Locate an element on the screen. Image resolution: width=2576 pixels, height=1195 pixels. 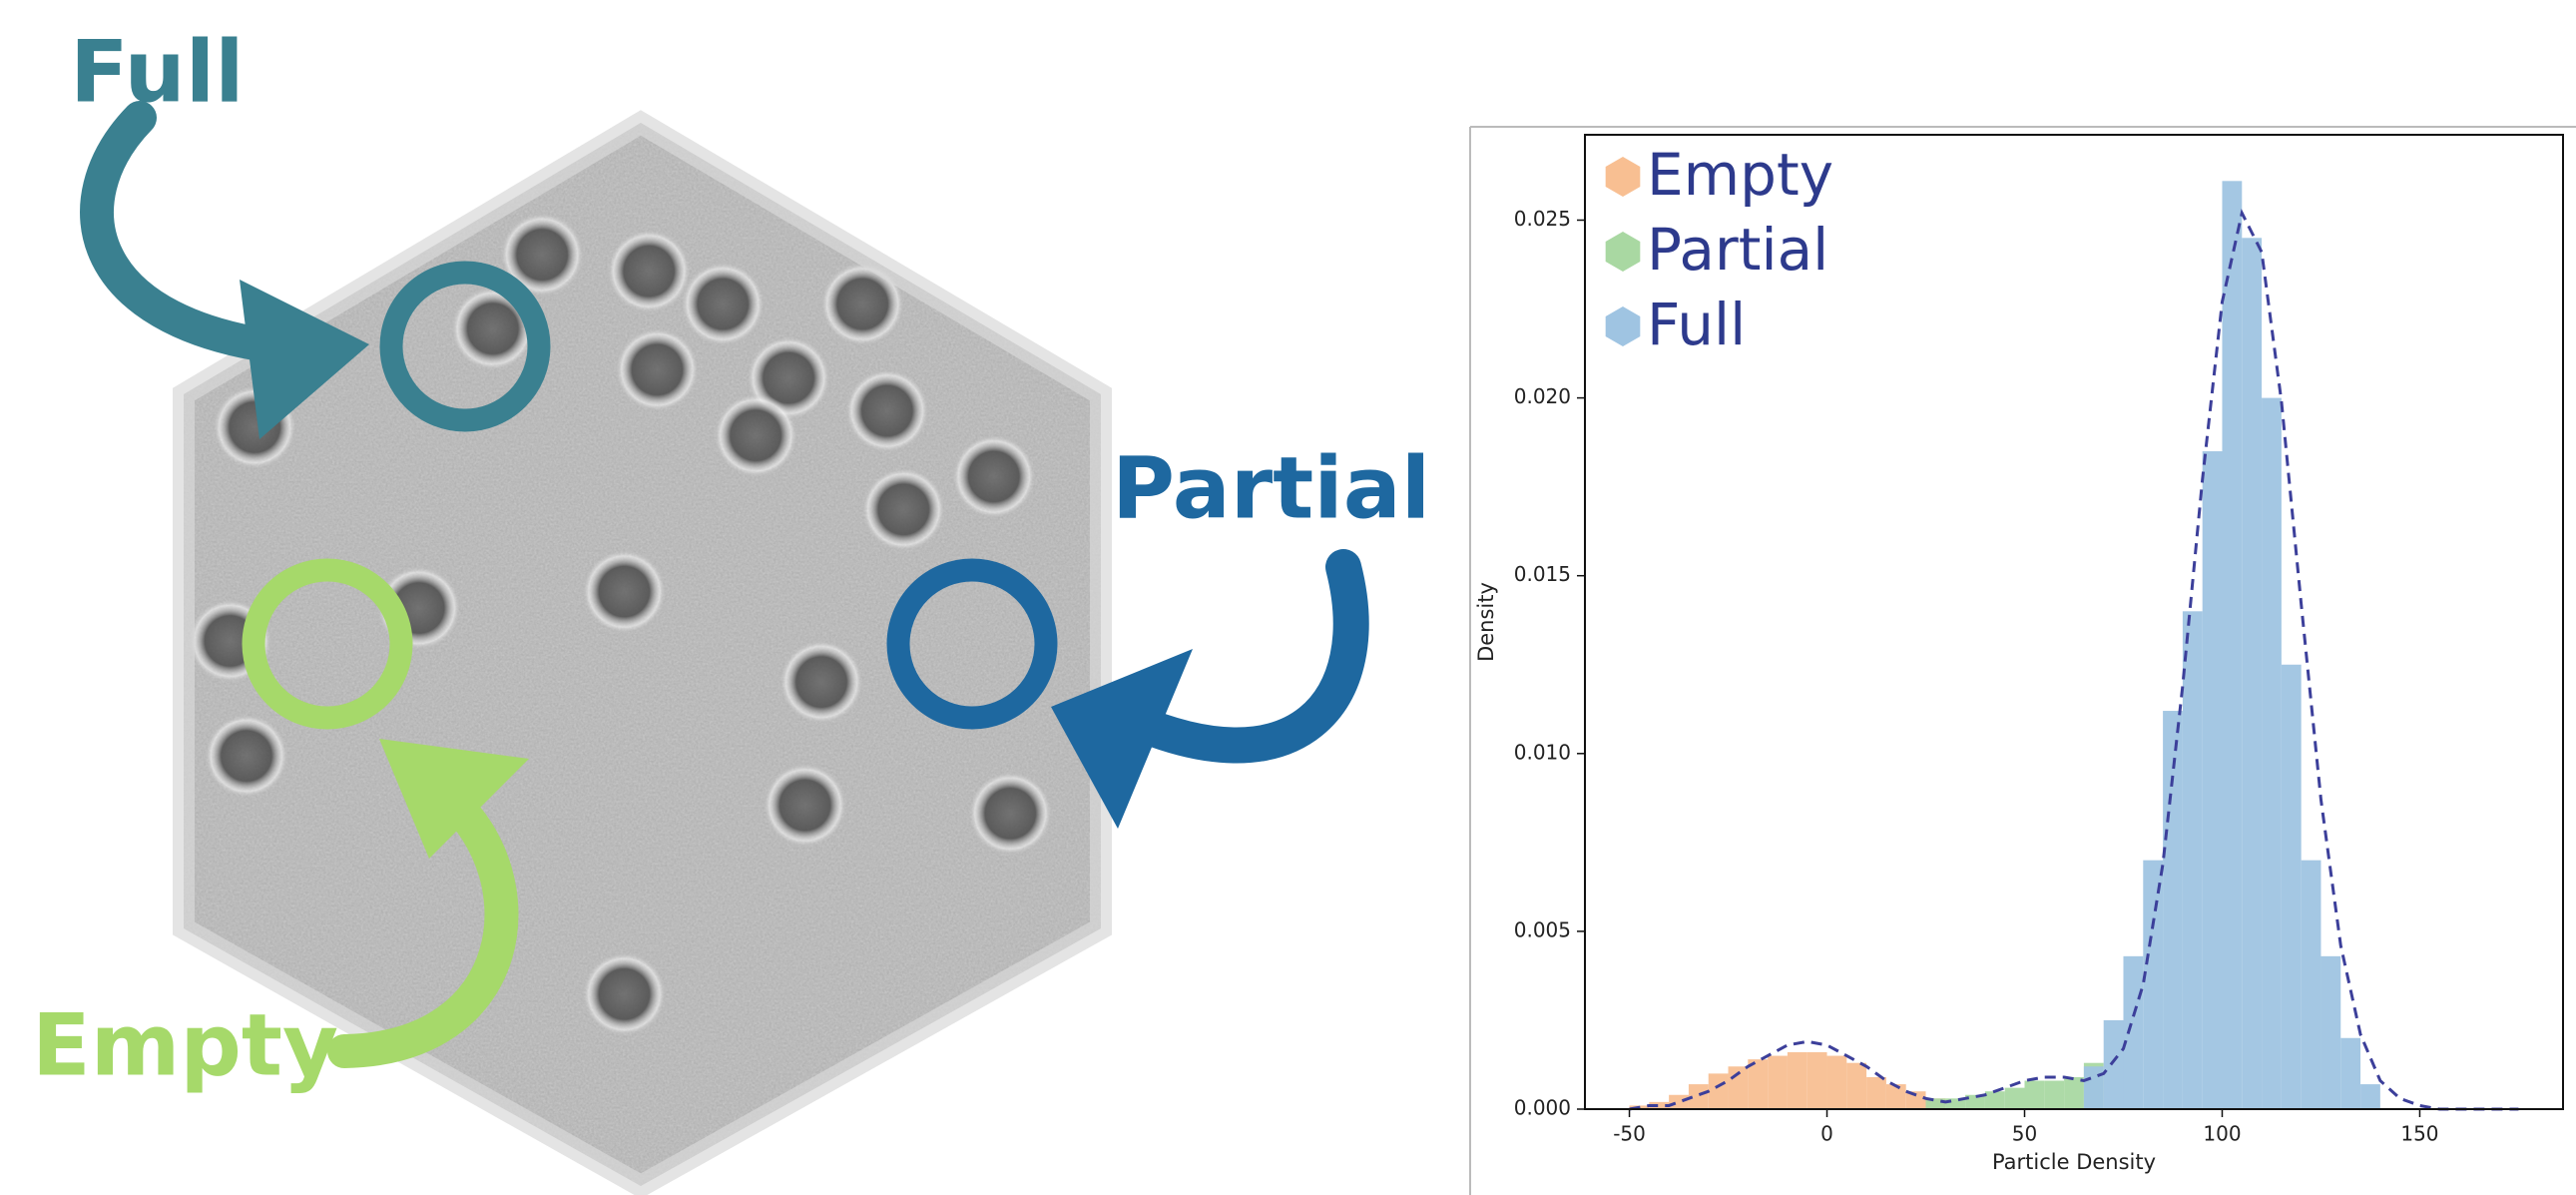
legend-label: Full is located at coordinates (1697, 324).